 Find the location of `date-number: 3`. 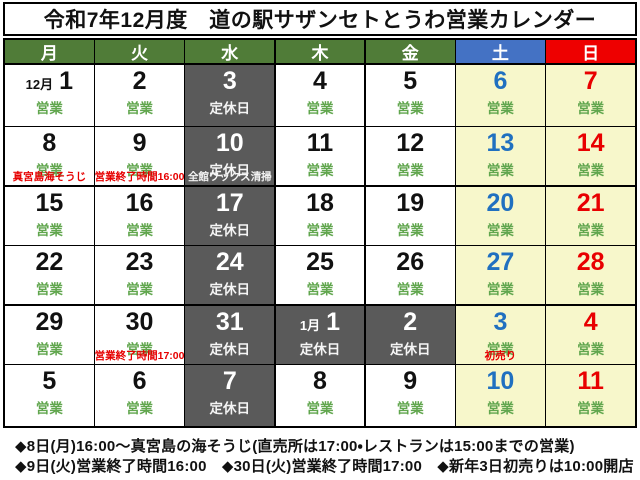

date-number: 3 is located at coordinates (500, 321).